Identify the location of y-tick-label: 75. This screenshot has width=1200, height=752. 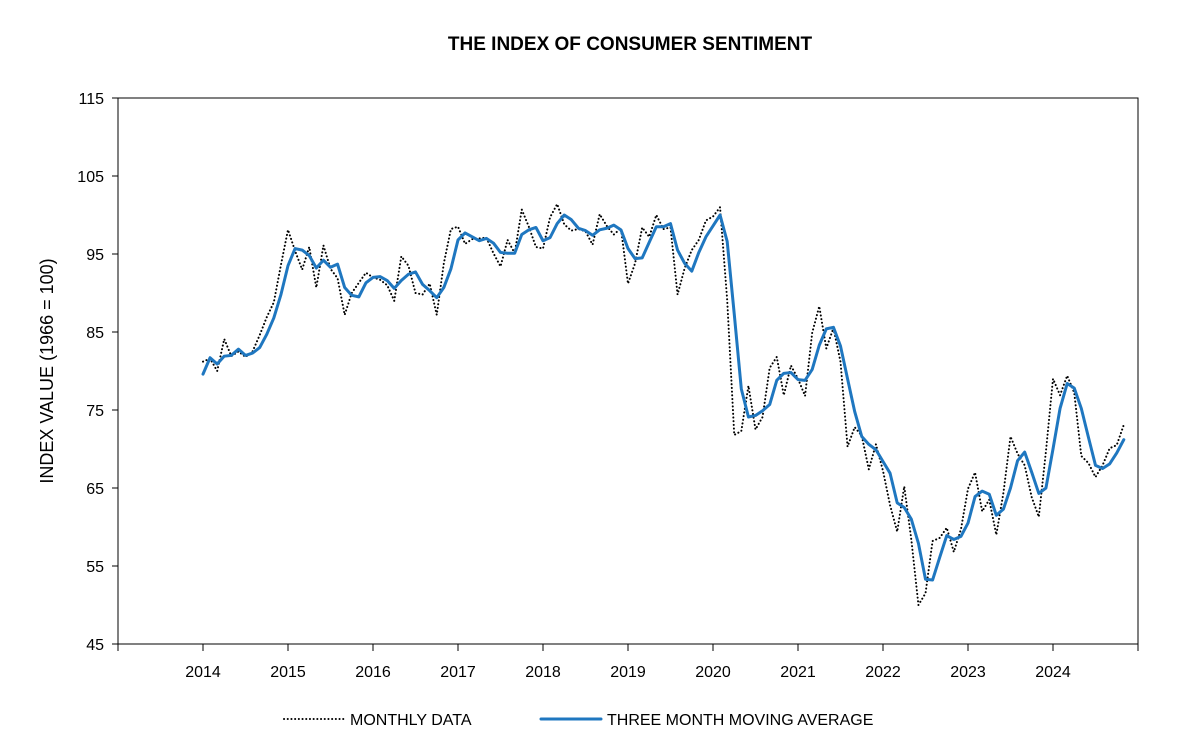
(95, 411).